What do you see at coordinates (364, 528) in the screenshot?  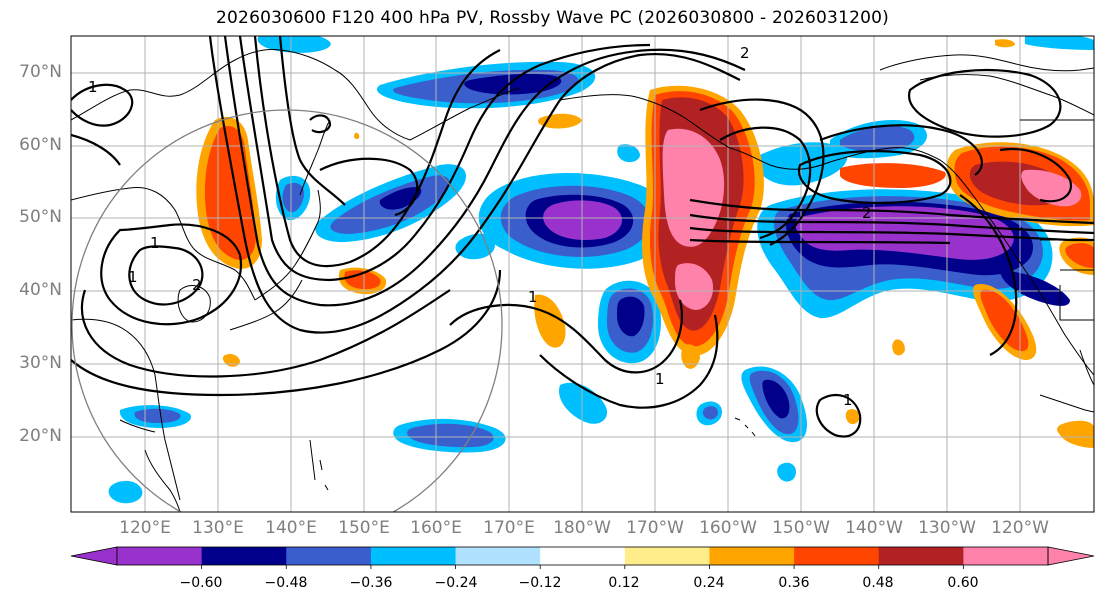 I see `lon-label: 150°E` at bounding box center [364, 528].